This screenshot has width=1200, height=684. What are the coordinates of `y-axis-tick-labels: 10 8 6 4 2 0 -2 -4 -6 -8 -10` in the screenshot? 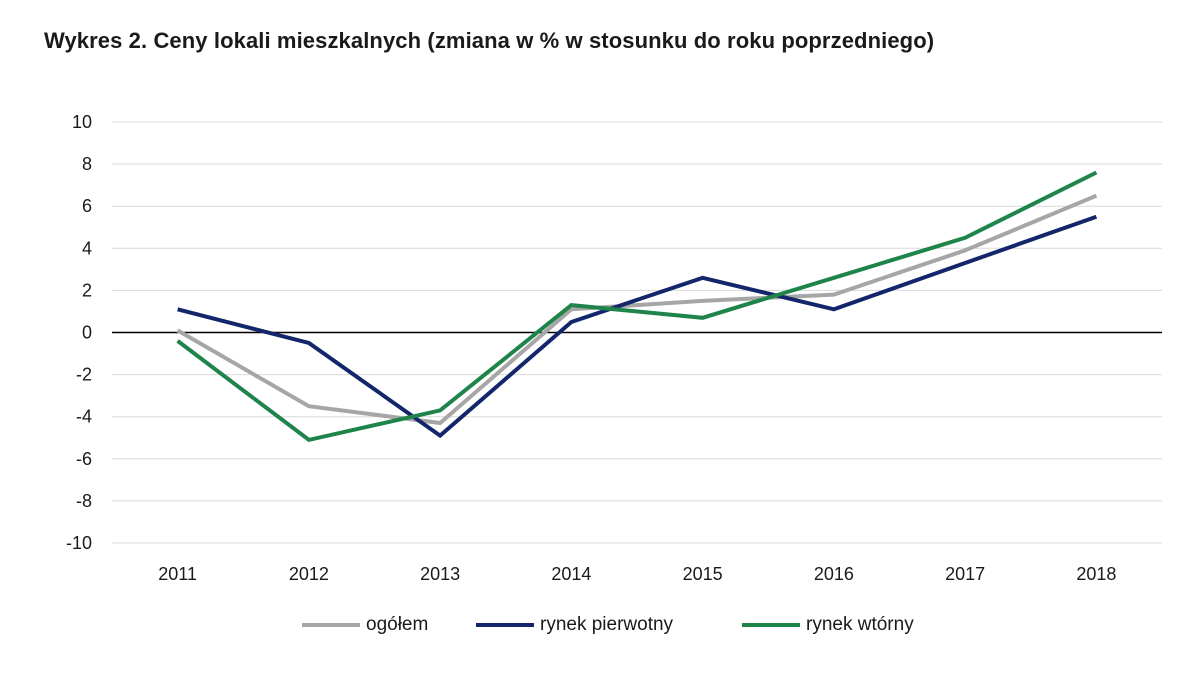 It's located at (79, 332).